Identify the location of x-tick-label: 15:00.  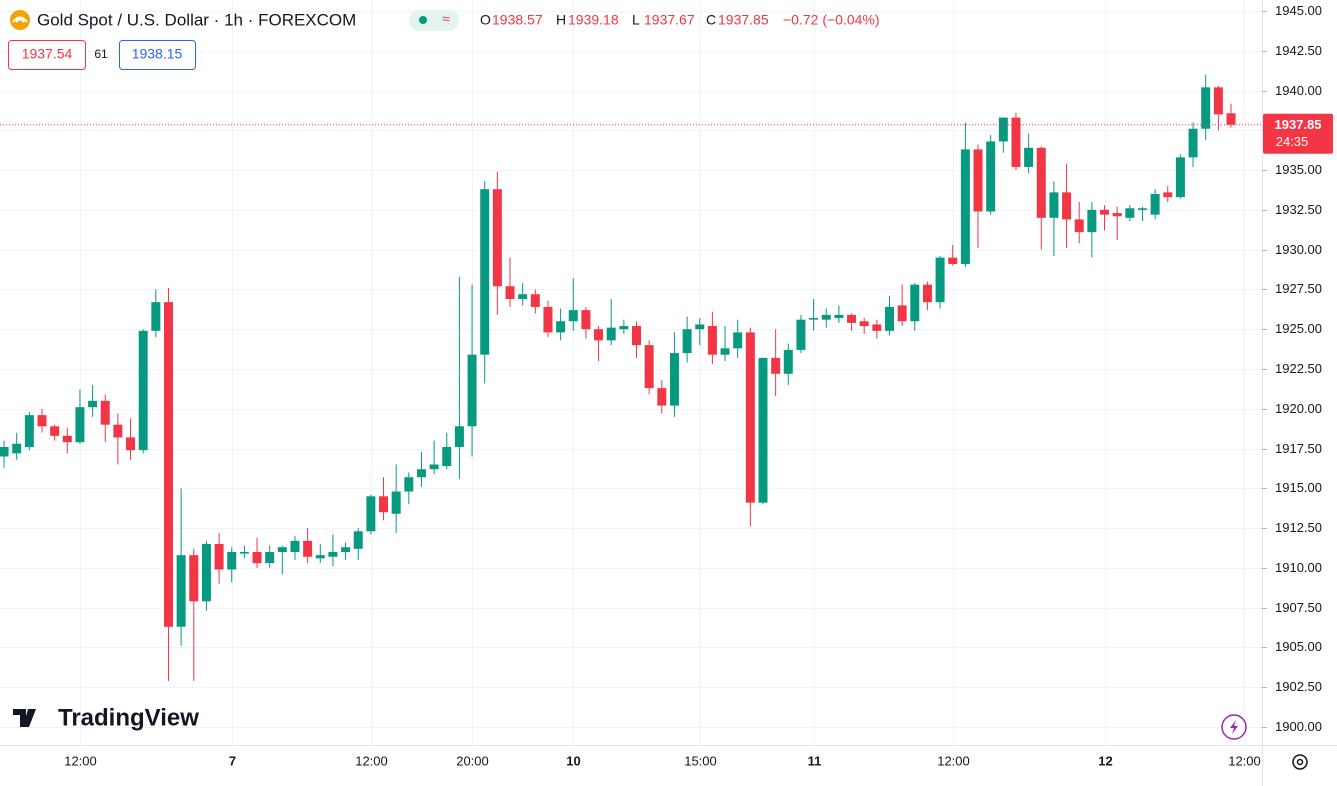
(700, 760).